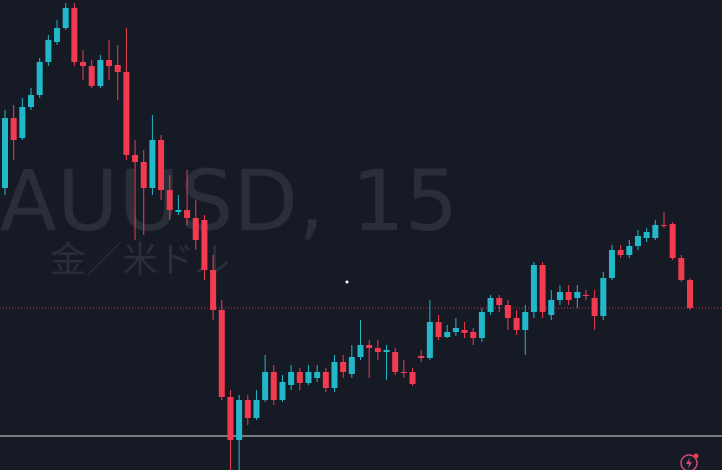 The image size is (722, 470). Describe the element at coordinates (140, 260) in the screenshot. I see `watermark-subtitle: 金／米ドル` at that location.